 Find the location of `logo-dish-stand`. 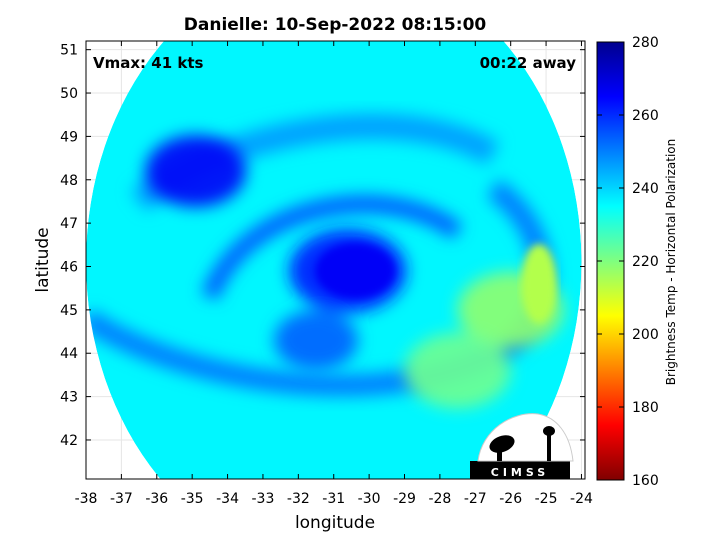

logo-dish-stand is located at coordinates (499, 454).